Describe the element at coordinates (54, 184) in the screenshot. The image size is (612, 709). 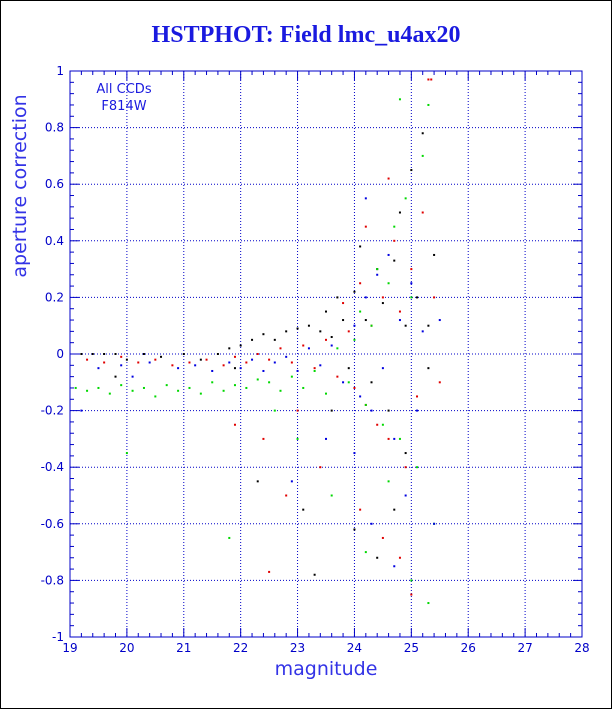
I see `y-tick-label: 0.6` at that location.